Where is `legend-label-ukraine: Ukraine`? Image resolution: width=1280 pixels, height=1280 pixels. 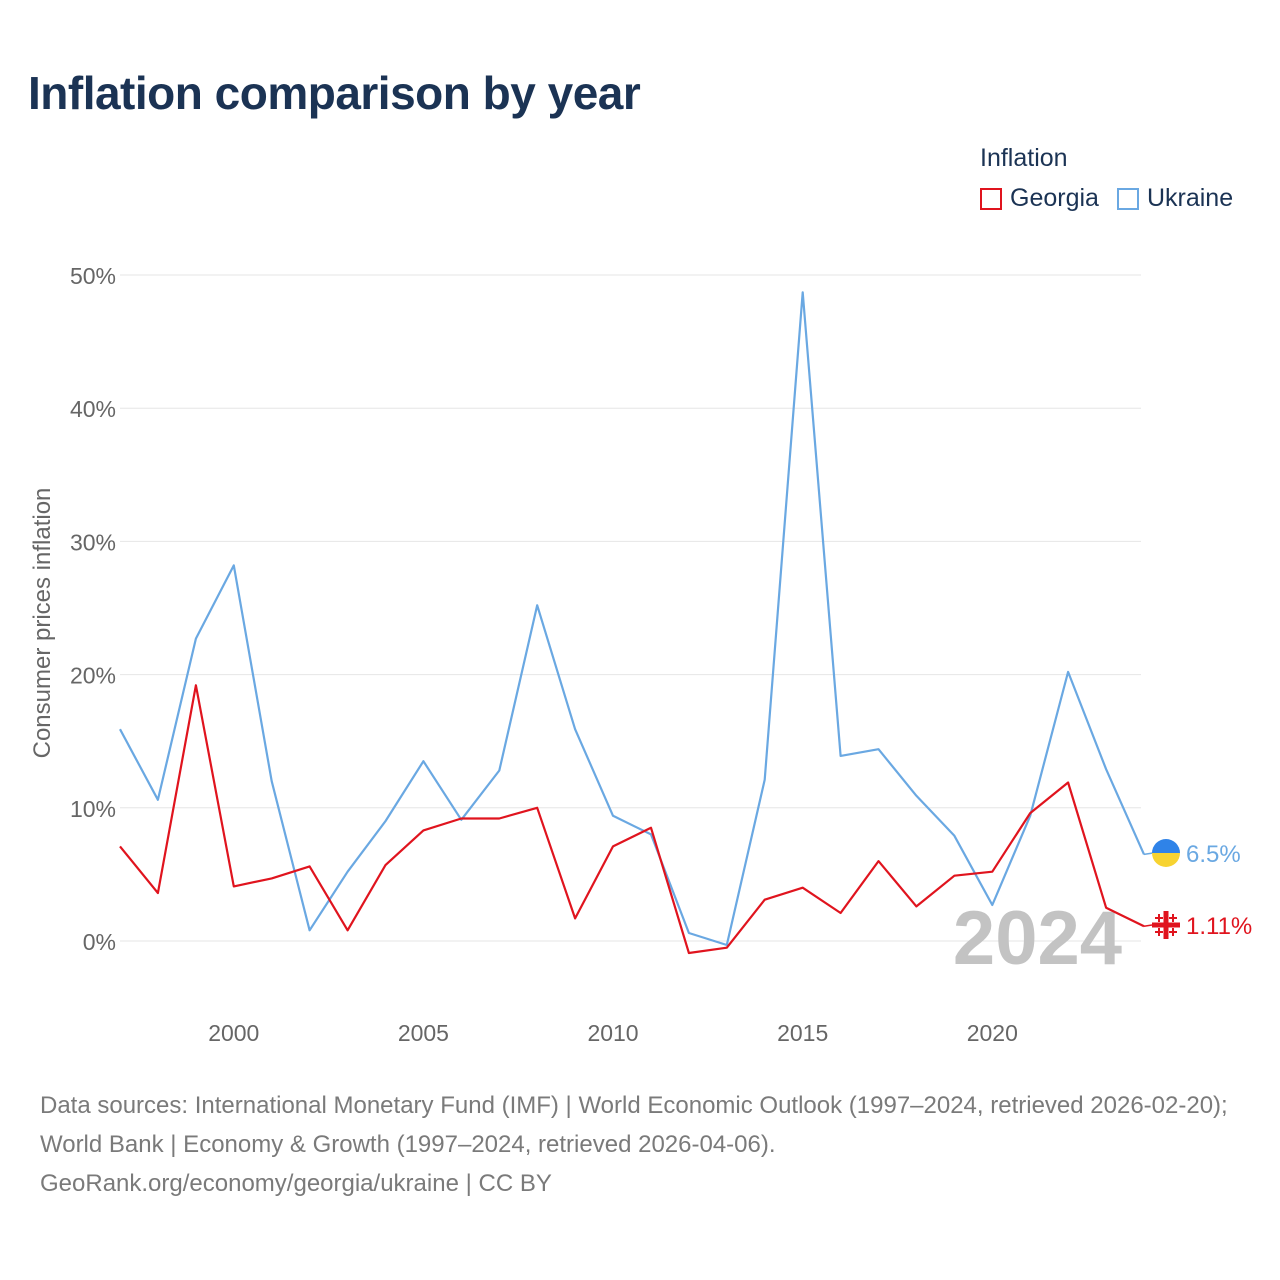
legend-label-ukraine: Ukraine is located at coordinates (1190, 198).